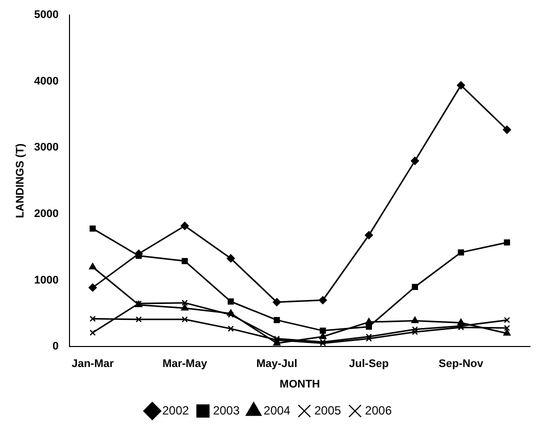 The height and width of the screenshot is (432, 555). I want to click on x-axis-title: MONTH, so click(300, 384).